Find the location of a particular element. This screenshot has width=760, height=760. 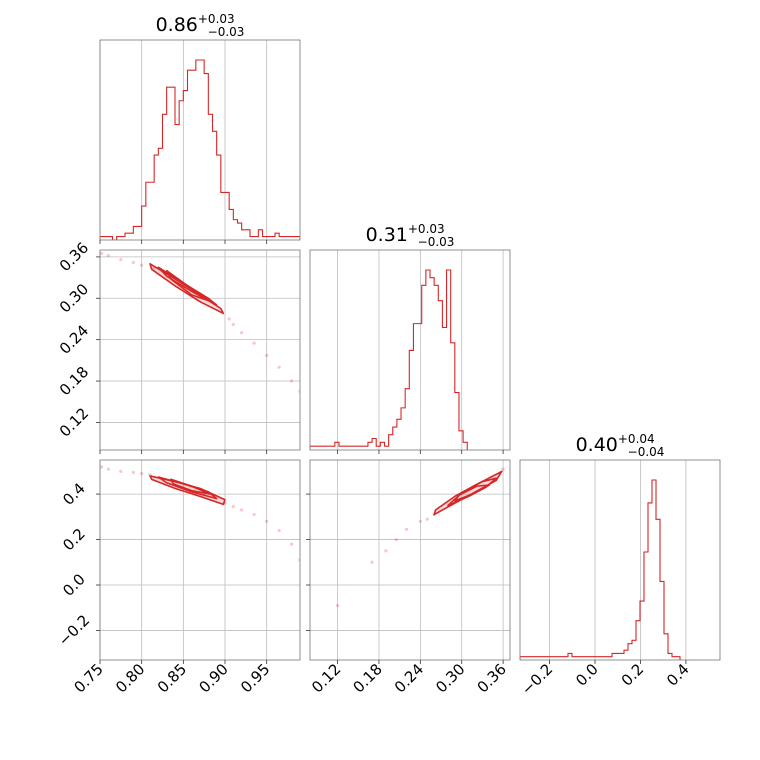

param-2-summary: 0.31+0.03 −0.03 is located at coordinates (410, 235).